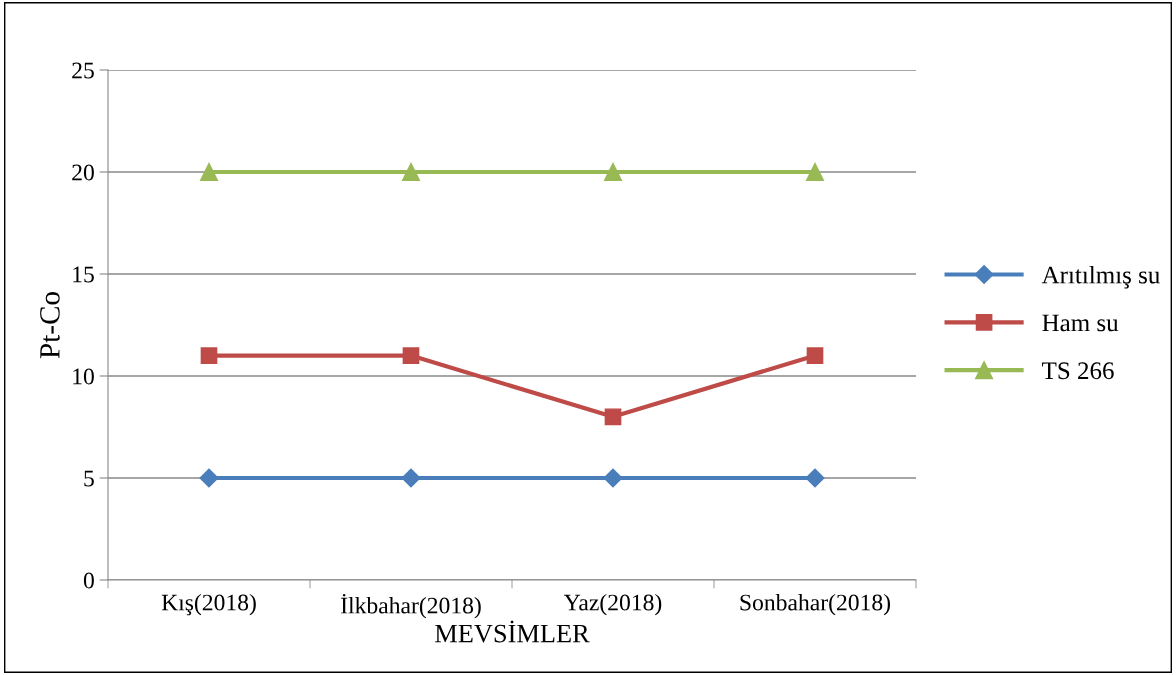 The image size is (1176, 675). I want to click on y-tick-label: 25, so click(83, 70).